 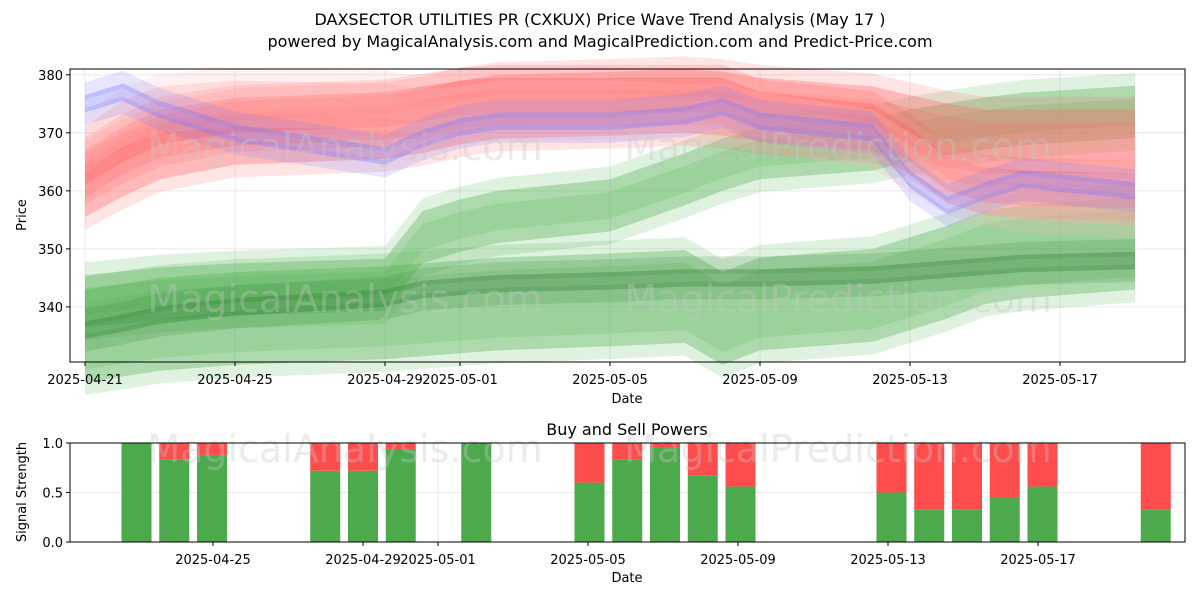 What do you see at coordinates (385, 380) in the screenshot?
I see `top-x-tick-label-2: 2025-04-29` at bounding box center [385, 380].